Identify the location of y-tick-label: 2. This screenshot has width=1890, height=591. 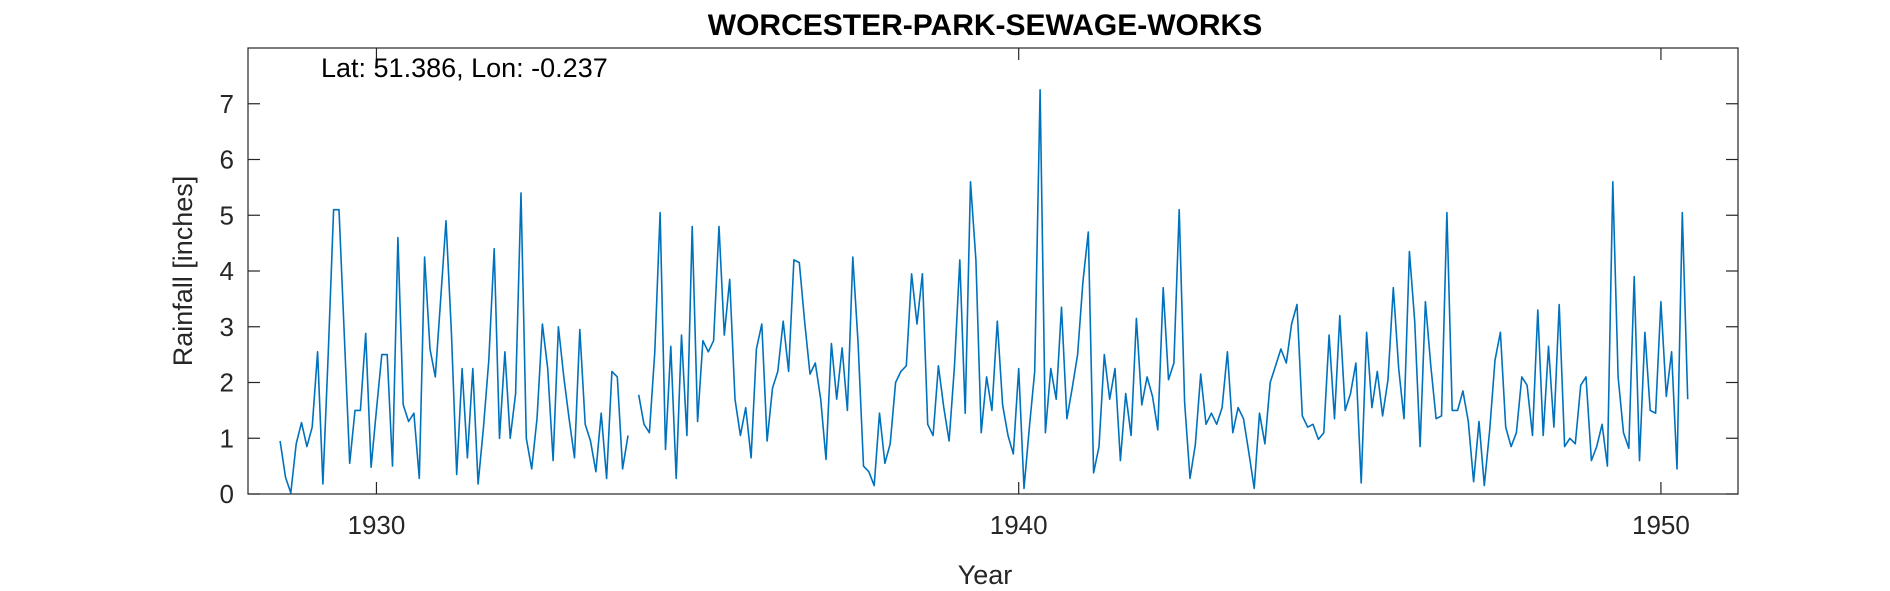
(227, 383).